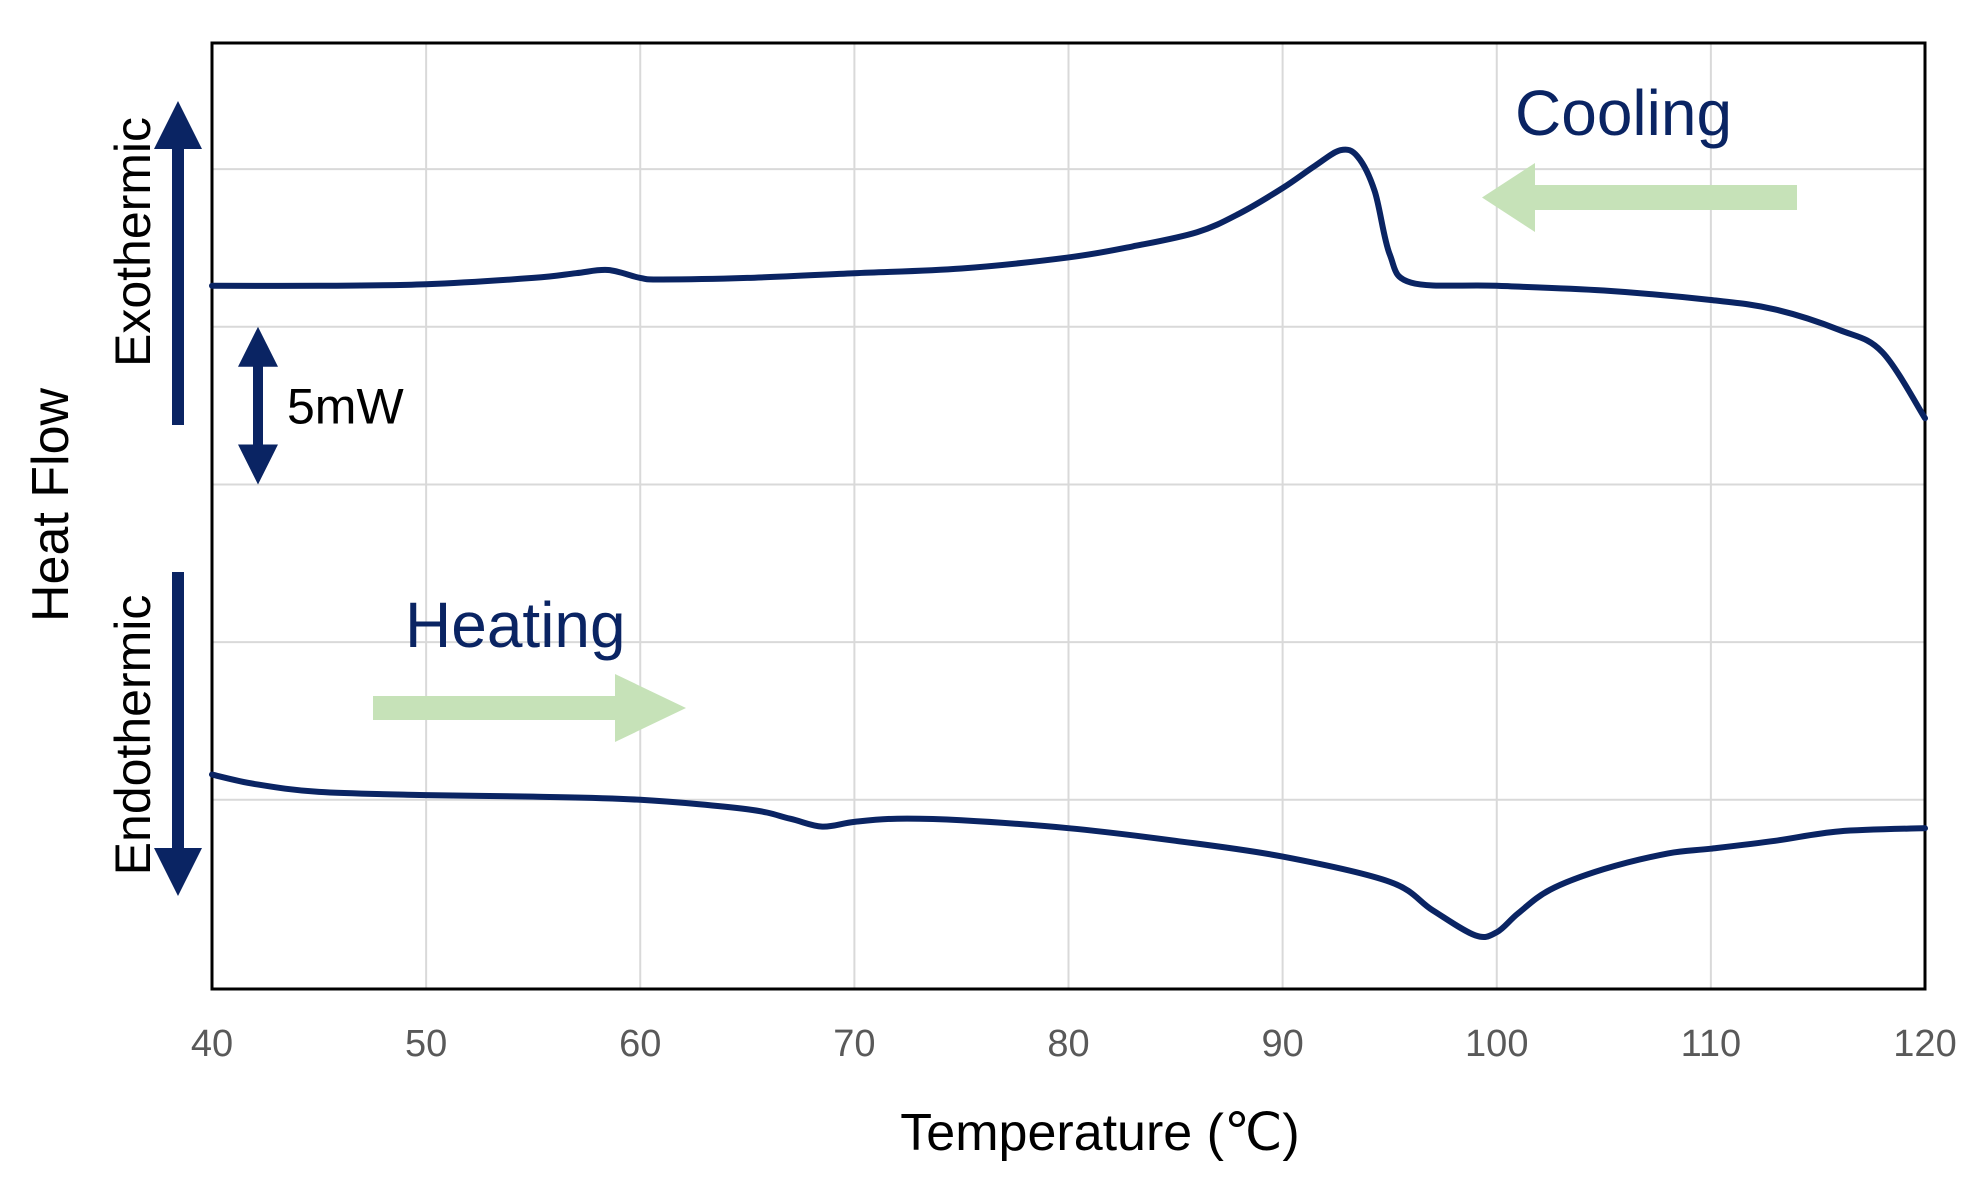  I want to click on x-tick-label: 50, so click(426, 1044).